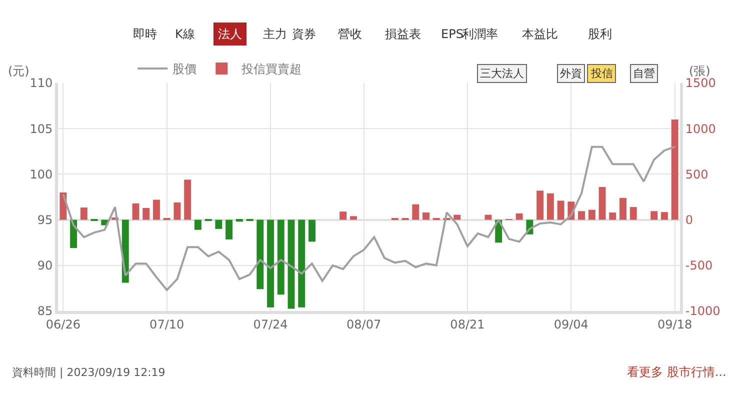 This screenshot has height=404, width=740. What do you see at coordinates (689, 220) in the screenshot?
I see `y2-tick-label: 0` at bounding box center [689, 220].